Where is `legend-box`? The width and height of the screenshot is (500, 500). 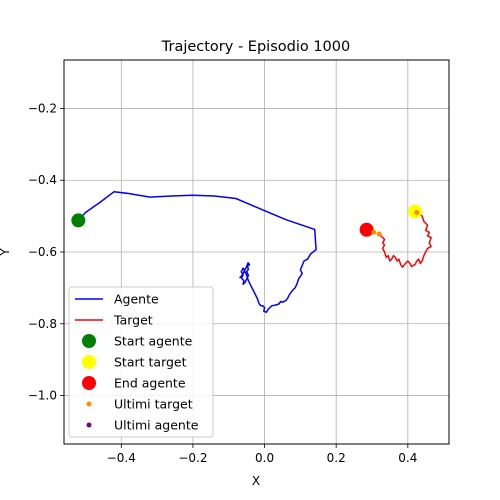 legend-box is located at coordinates (141, 362).